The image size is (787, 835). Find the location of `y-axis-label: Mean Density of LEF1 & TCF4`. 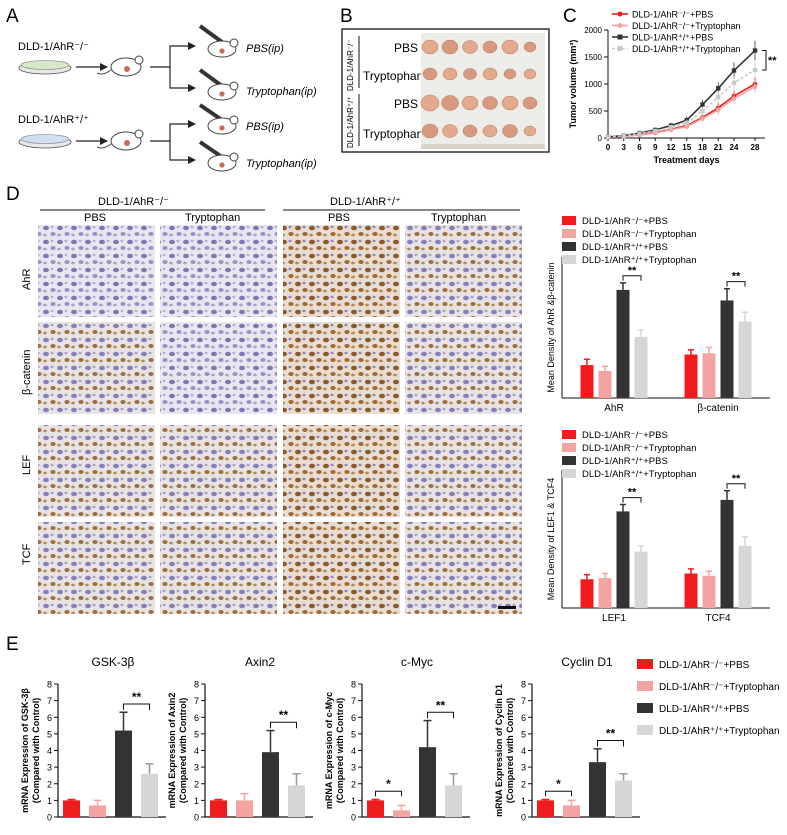

y-axis-label: Mean Density of LEF1 & TCF4 is located at coordinates (551, 539).